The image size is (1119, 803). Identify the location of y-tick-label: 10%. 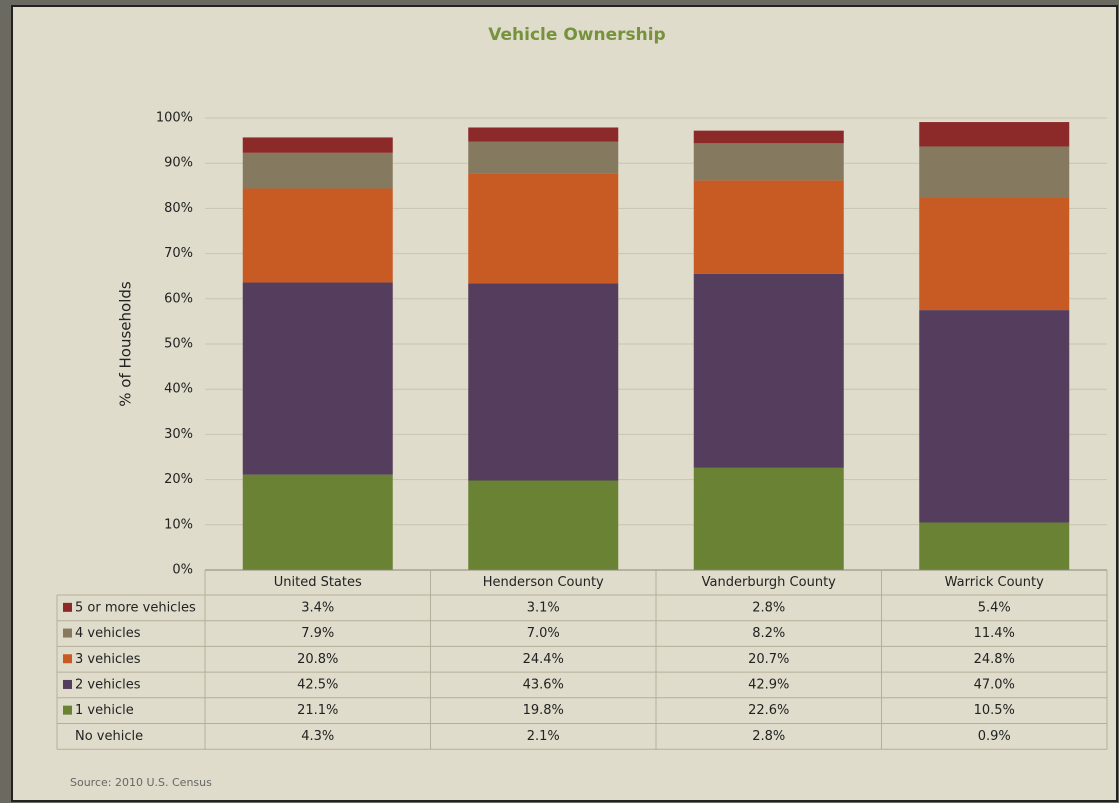
(178, 524).